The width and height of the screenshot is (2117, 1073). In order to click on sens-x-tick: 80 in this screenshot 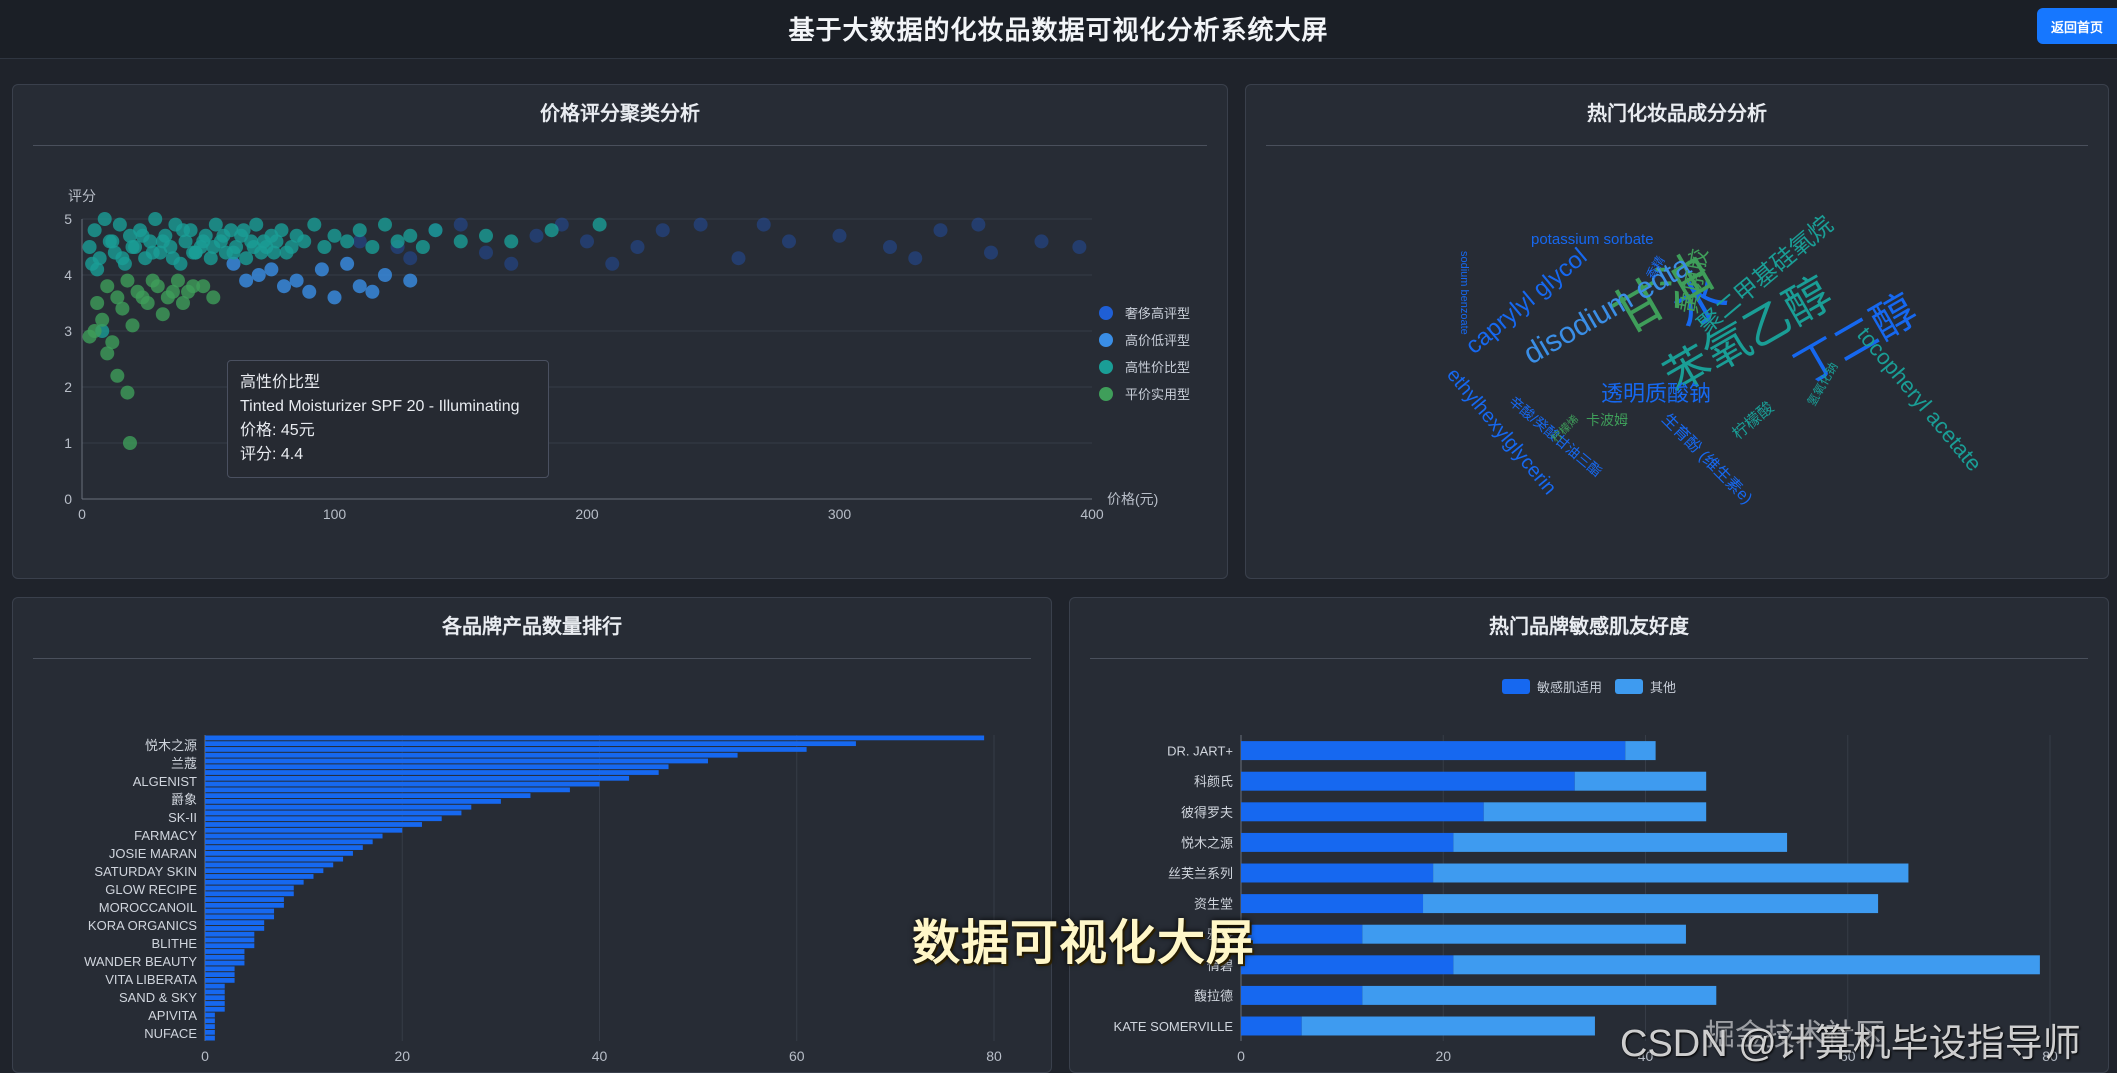, I will do `click(2050, 1056)`.